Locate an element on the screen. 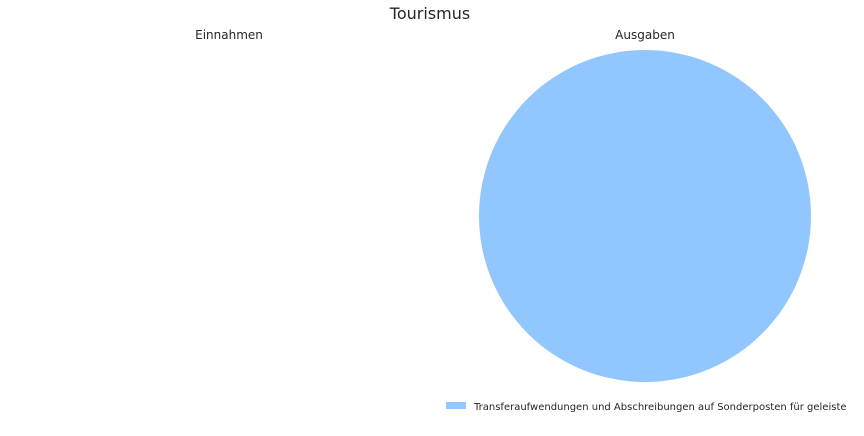 This screenshot has width=864, height=436. legend-swatch is located at coordinates (456, 405).